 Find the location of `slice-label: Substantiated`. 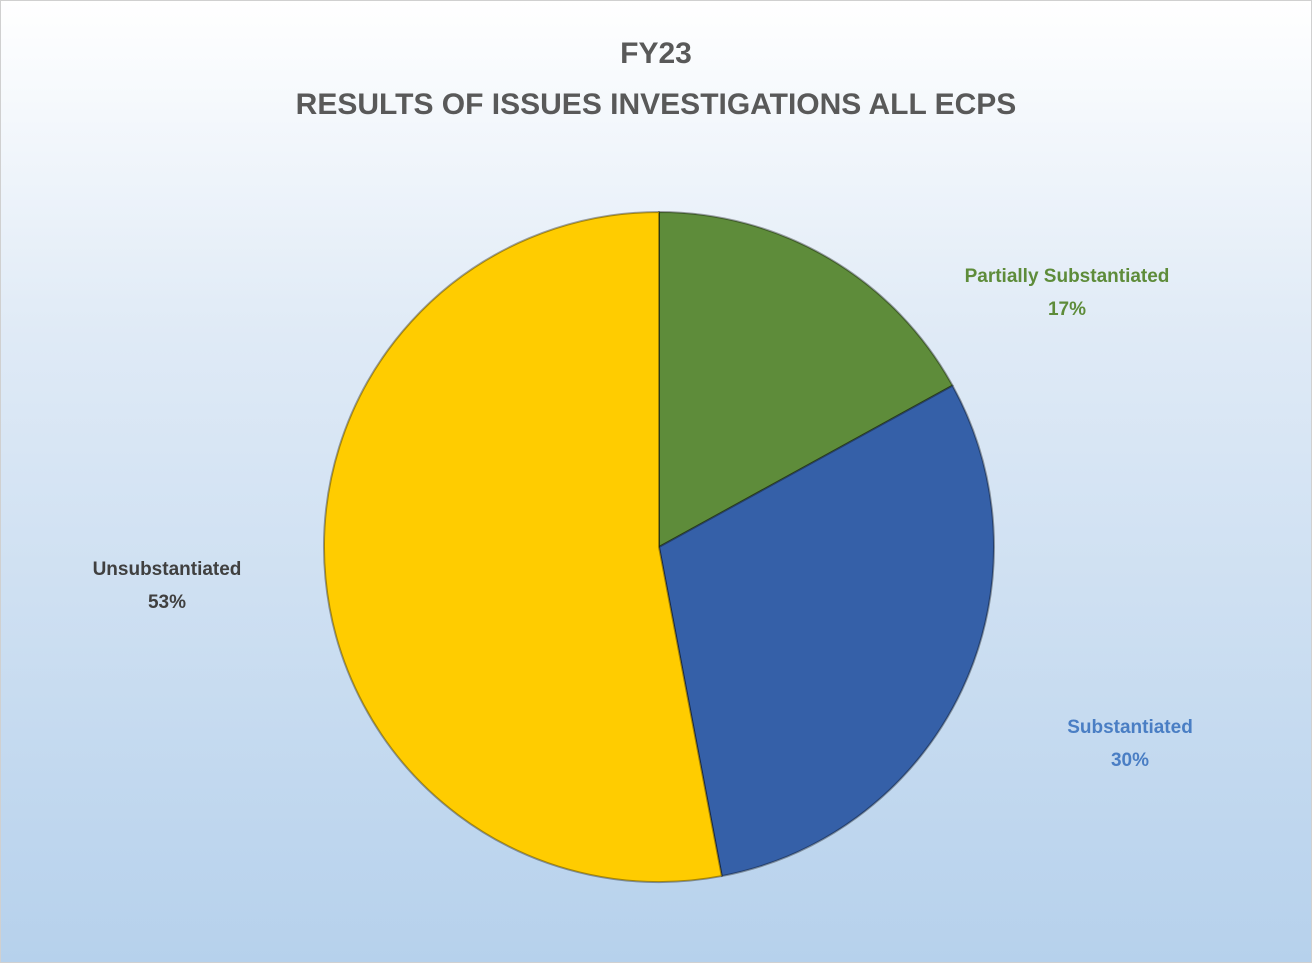

slice-label: Substantiated is located at coordinates (1130, 727).